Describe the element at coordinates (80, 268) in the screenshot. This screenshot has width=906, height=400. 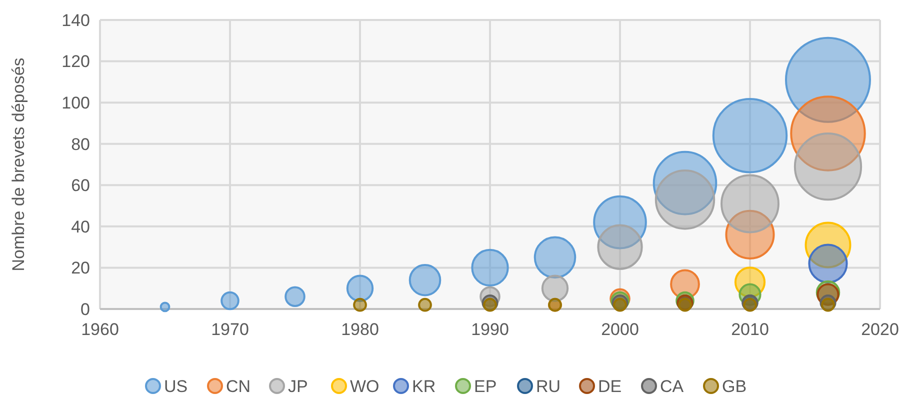
I see `y-tick-label: 20` at that location.